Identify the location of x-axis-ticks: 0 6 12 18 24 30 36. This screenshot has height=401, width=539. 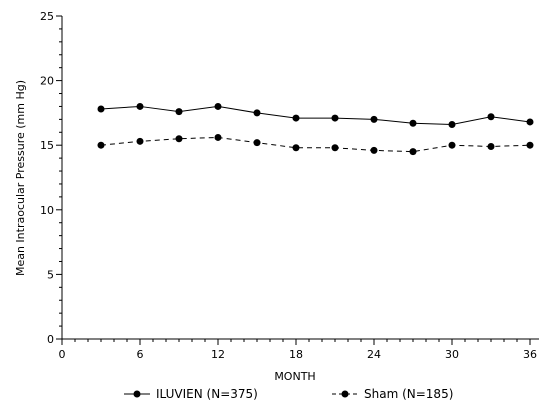
(298, 350).